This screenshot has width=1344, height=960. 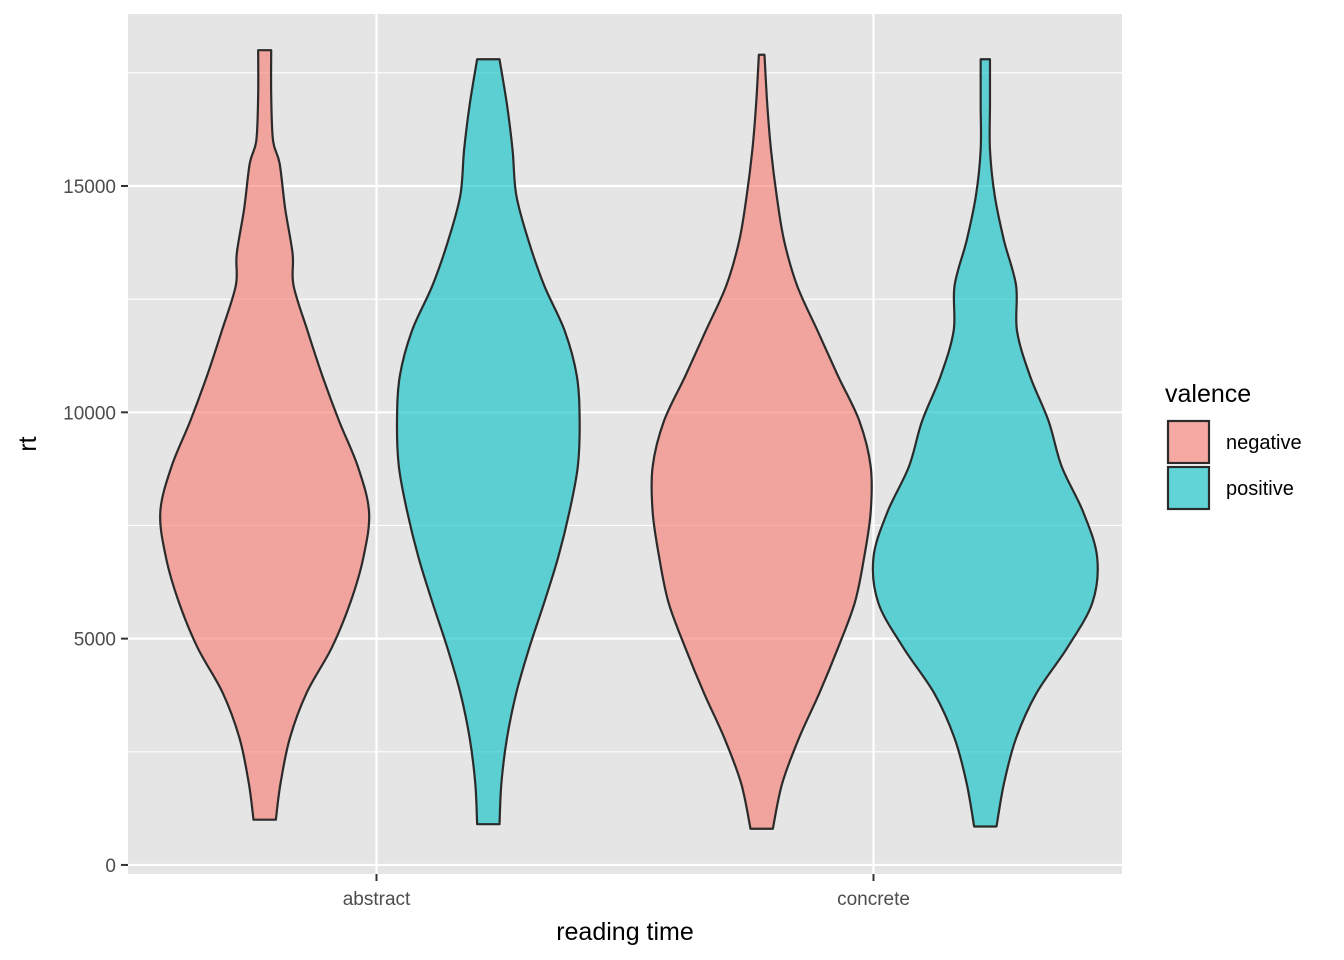 What do you see at coordinates (626, 892) in the screenshot?
I see `x-axis: abstract concrete` at bounding box center [626, 892].